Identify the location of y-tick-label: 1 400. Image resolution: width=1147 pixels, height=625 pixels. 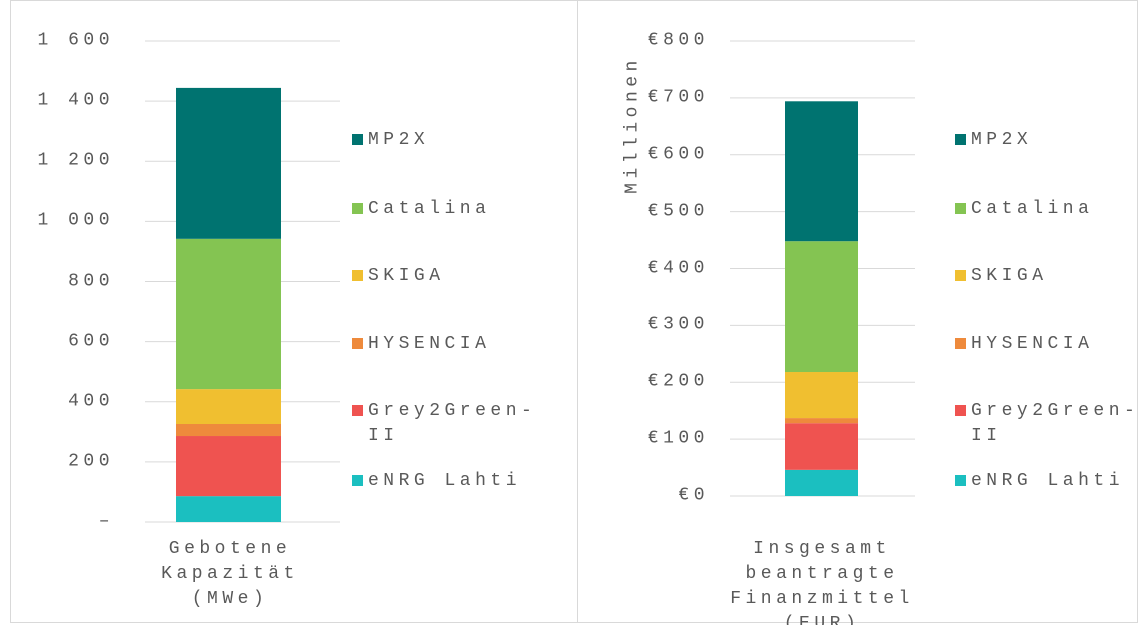
(75, 100).